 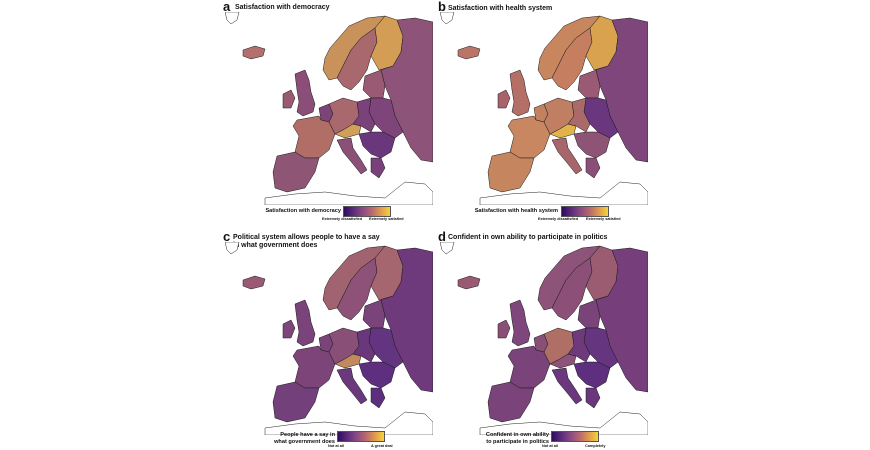 What do you see at coordinates (382, 446) in the screenshot?
I see `legend-high-label: A great deal` at bounding box center [382, 446].